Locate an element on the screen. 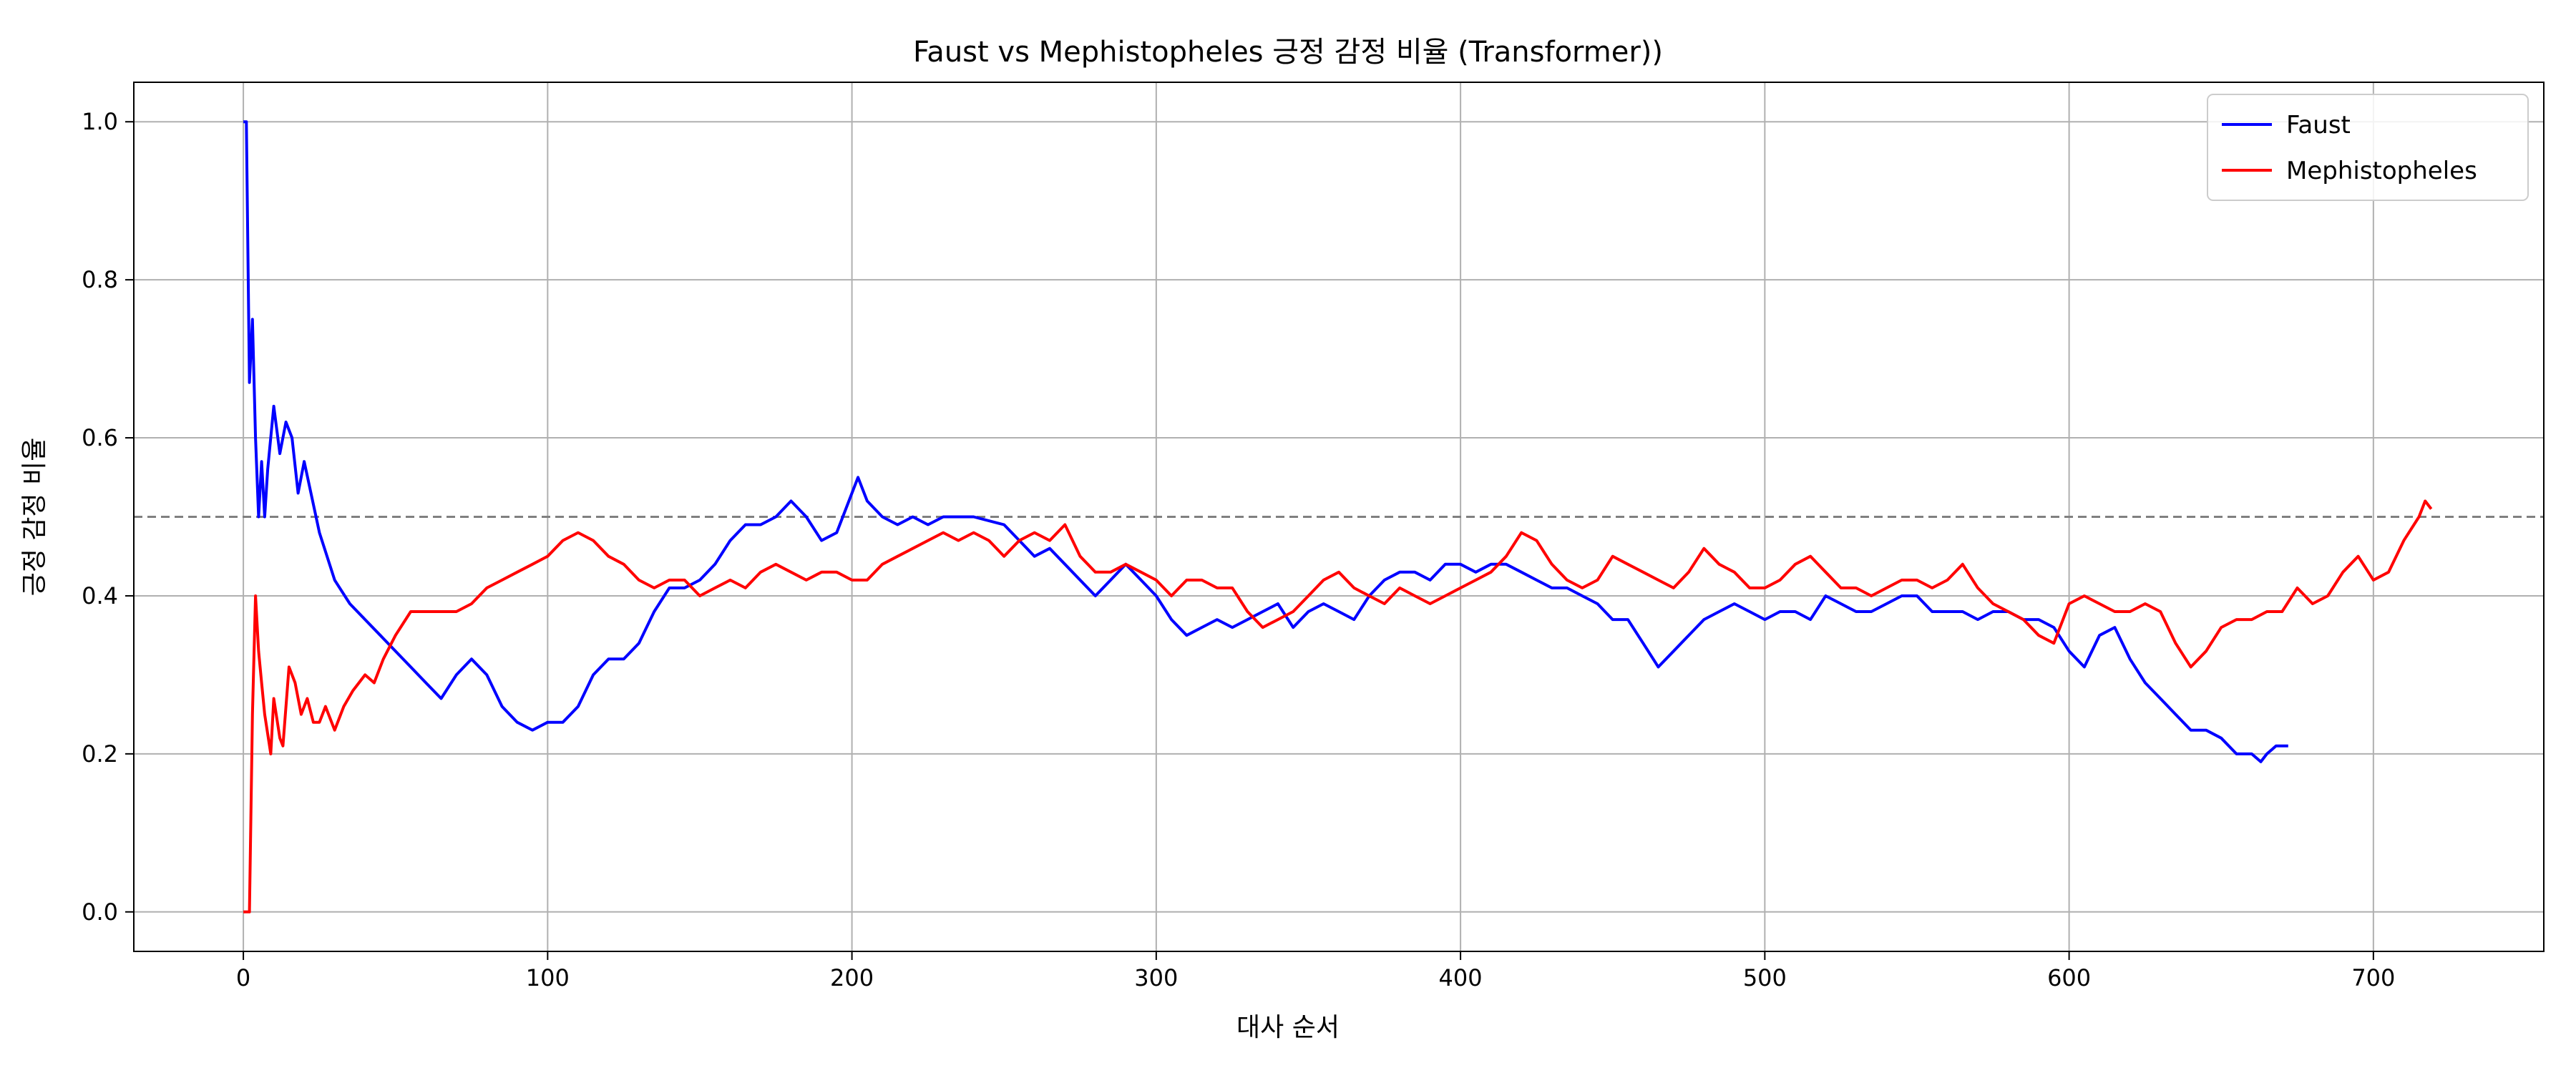 The height and width of the screenshot is (1073, 2576). y-tick-label: 0.0 is located at coordinates (100, 912).